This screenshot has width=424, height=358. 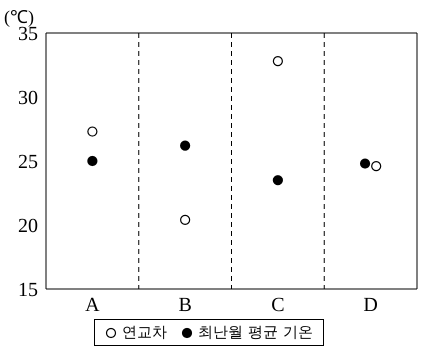 I want to click on x-tick-label: A, so click(x=92, y=305).